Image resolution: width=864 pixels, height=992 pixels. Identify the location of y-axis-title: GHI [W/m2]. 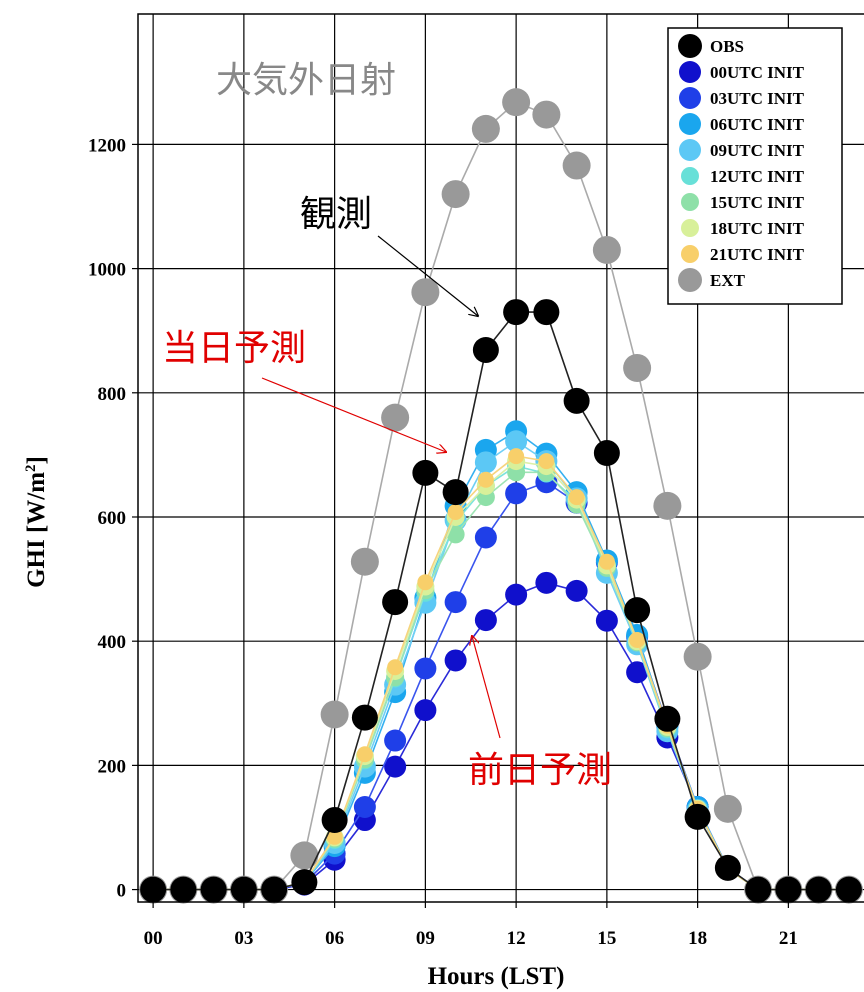
(36, 522).